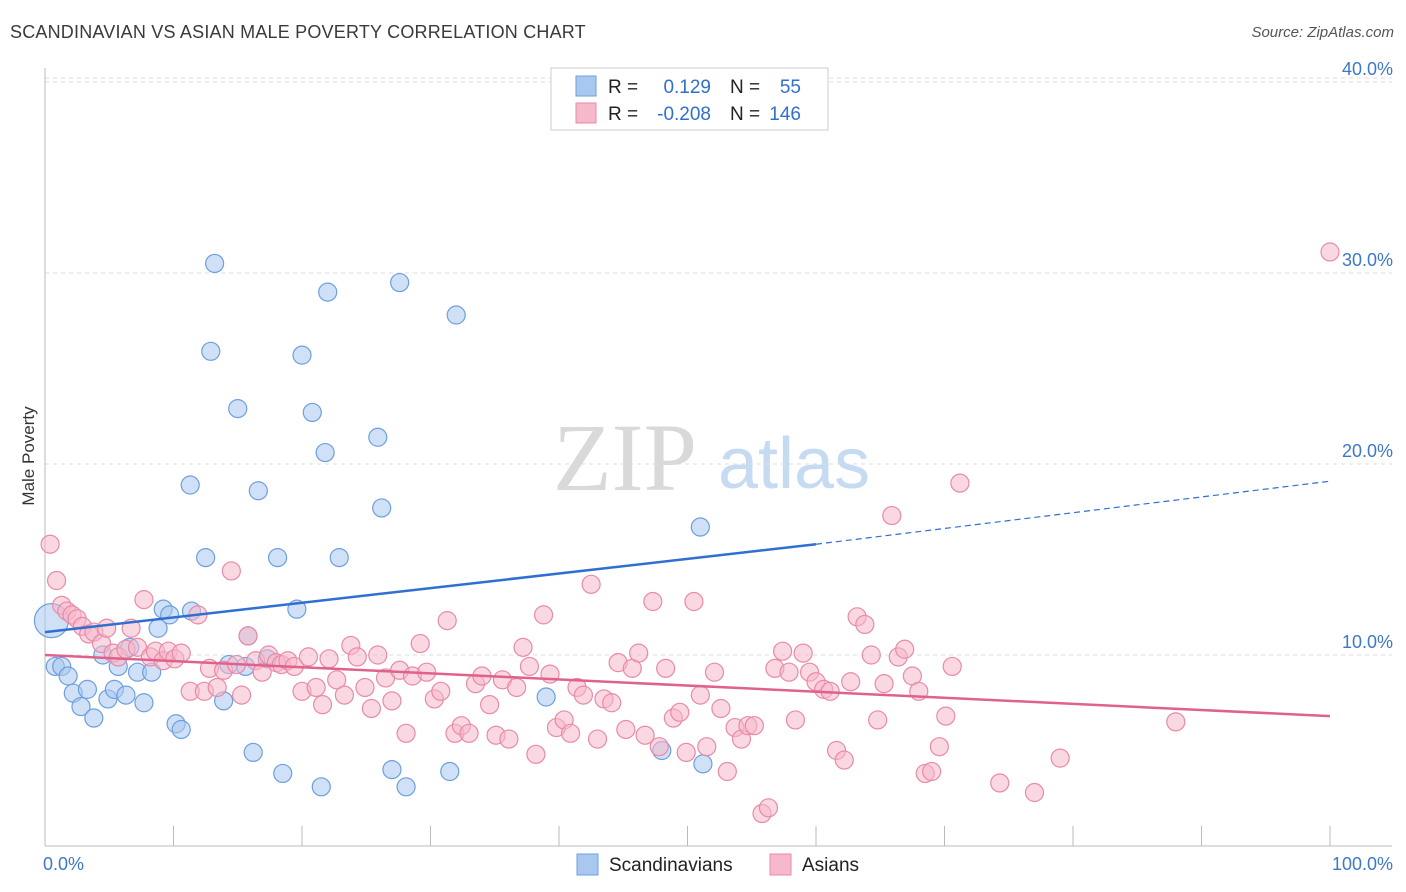 Image resolution: width=1406 pixels, height=892 pixels. I want to click on legend-r-value-2: -0.208, so click(684, 114).